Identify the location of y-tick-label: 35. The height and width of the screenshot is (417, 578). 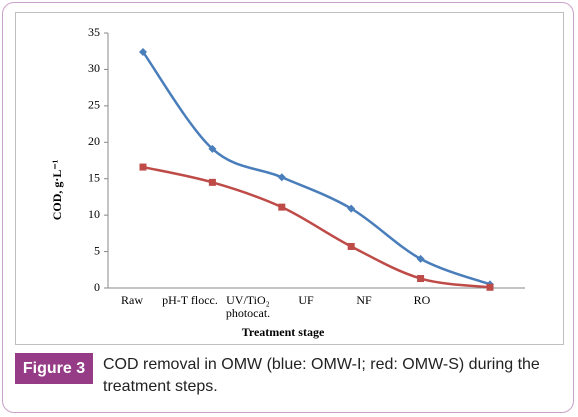
(94, 32).